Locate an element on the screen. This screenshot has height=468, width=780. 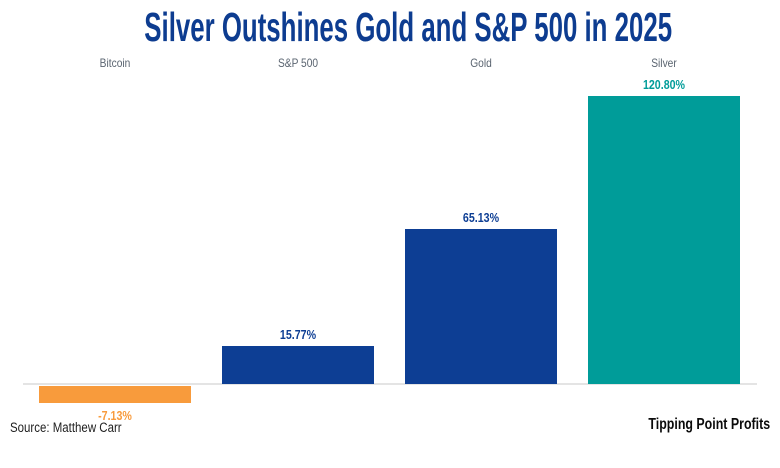
category-label: Gold is located at coordinates (481, 63).